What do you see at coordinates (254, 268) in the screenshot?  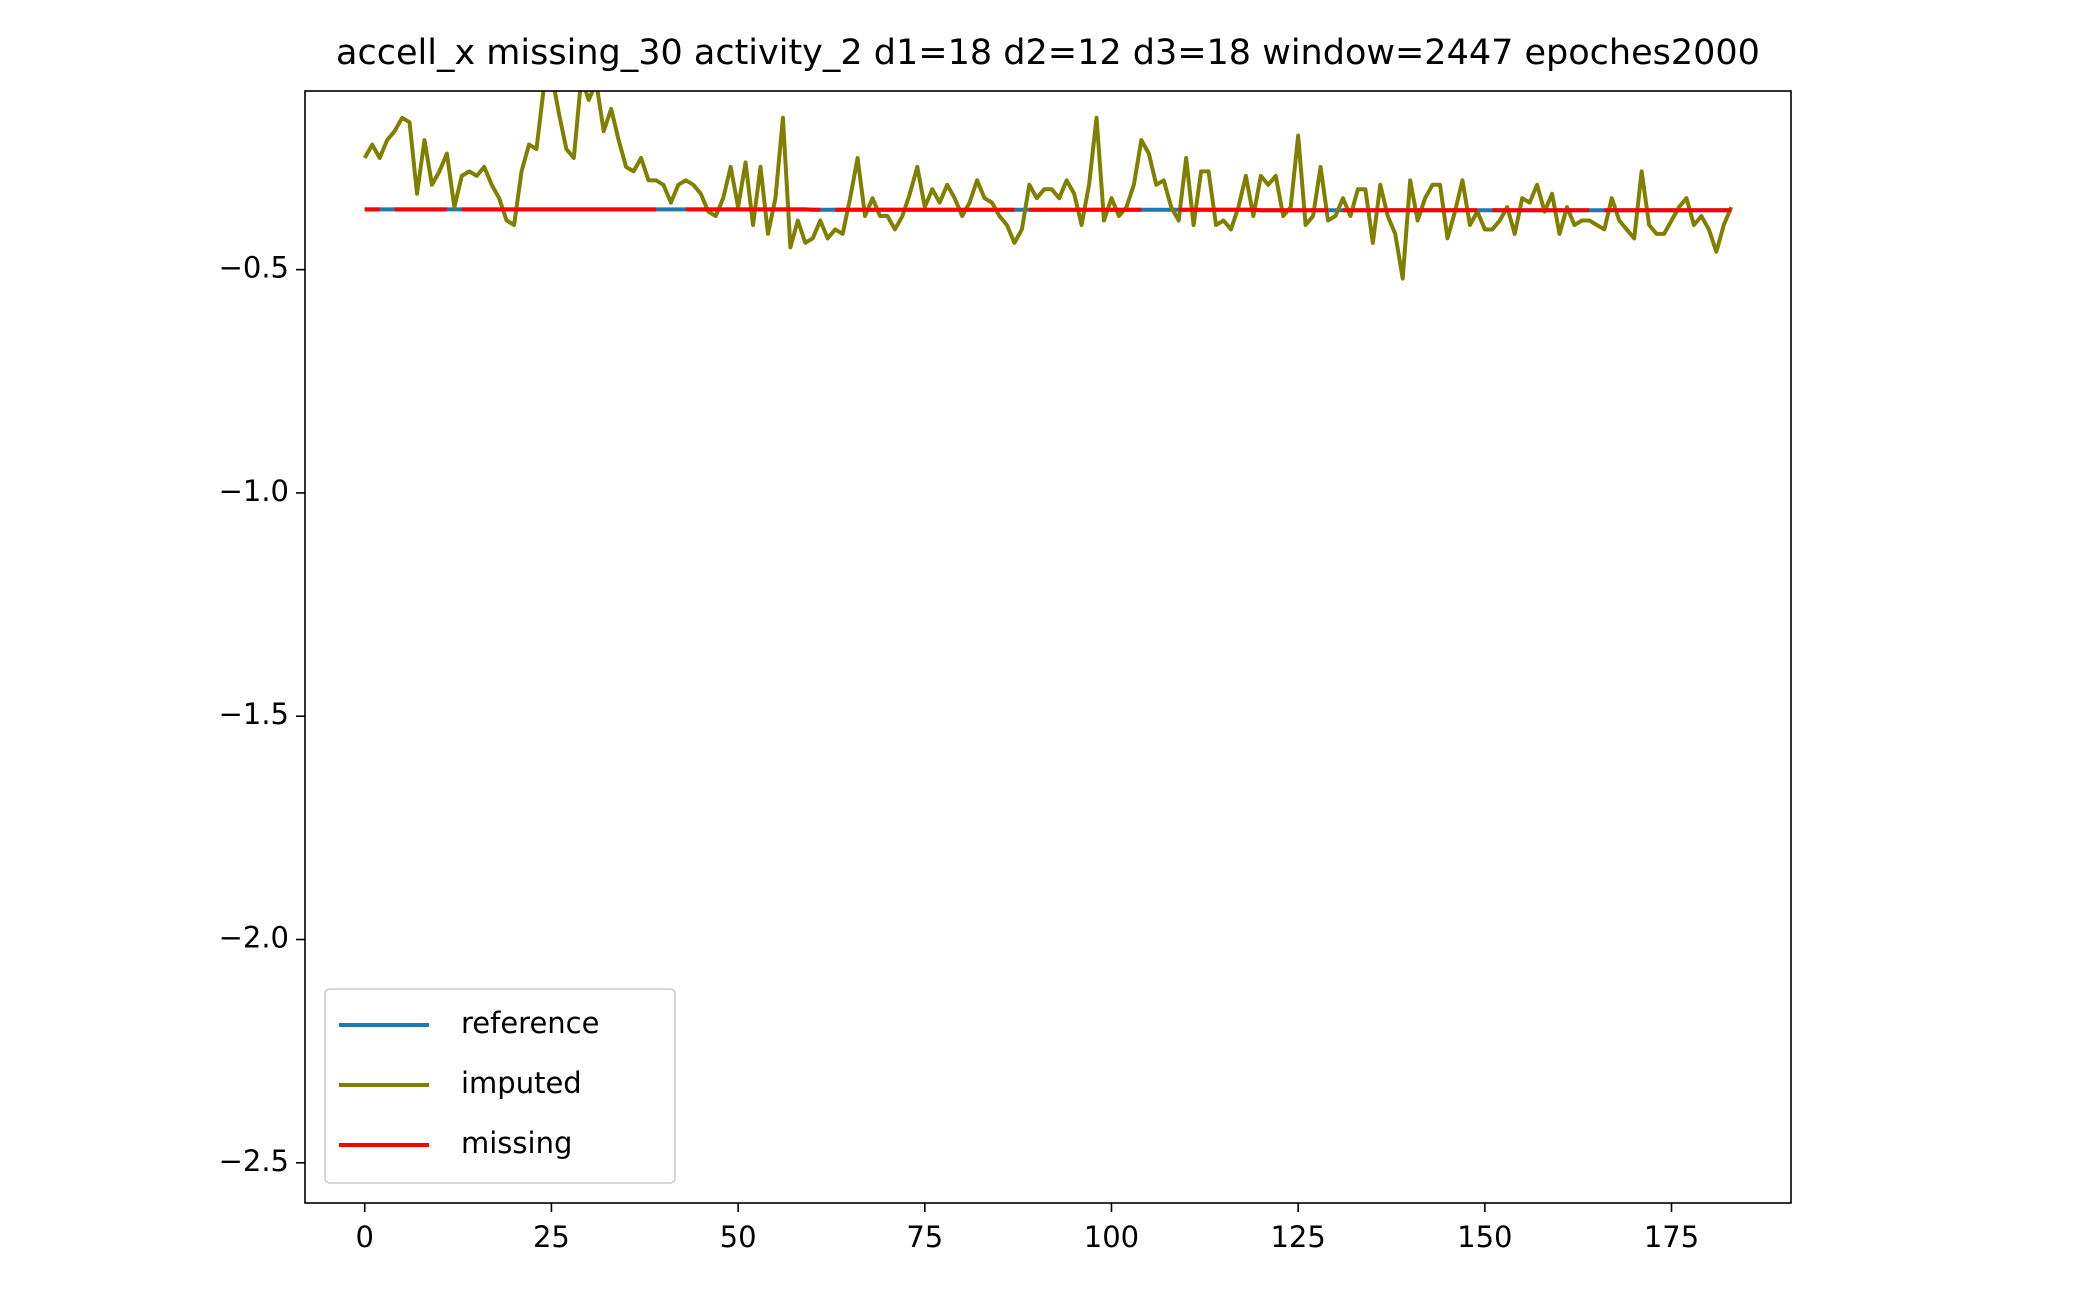 I see `y-tick-label: −0.5` at bounding box center [254, 268].